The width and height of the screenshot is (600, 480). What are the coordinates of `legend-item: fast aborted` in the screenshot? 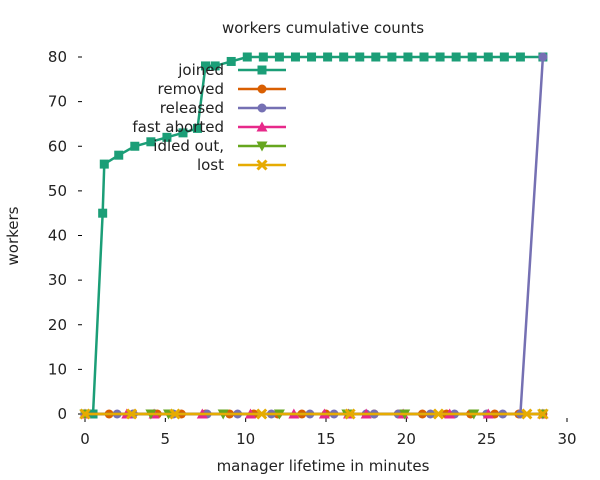 It's located at (209, 127).